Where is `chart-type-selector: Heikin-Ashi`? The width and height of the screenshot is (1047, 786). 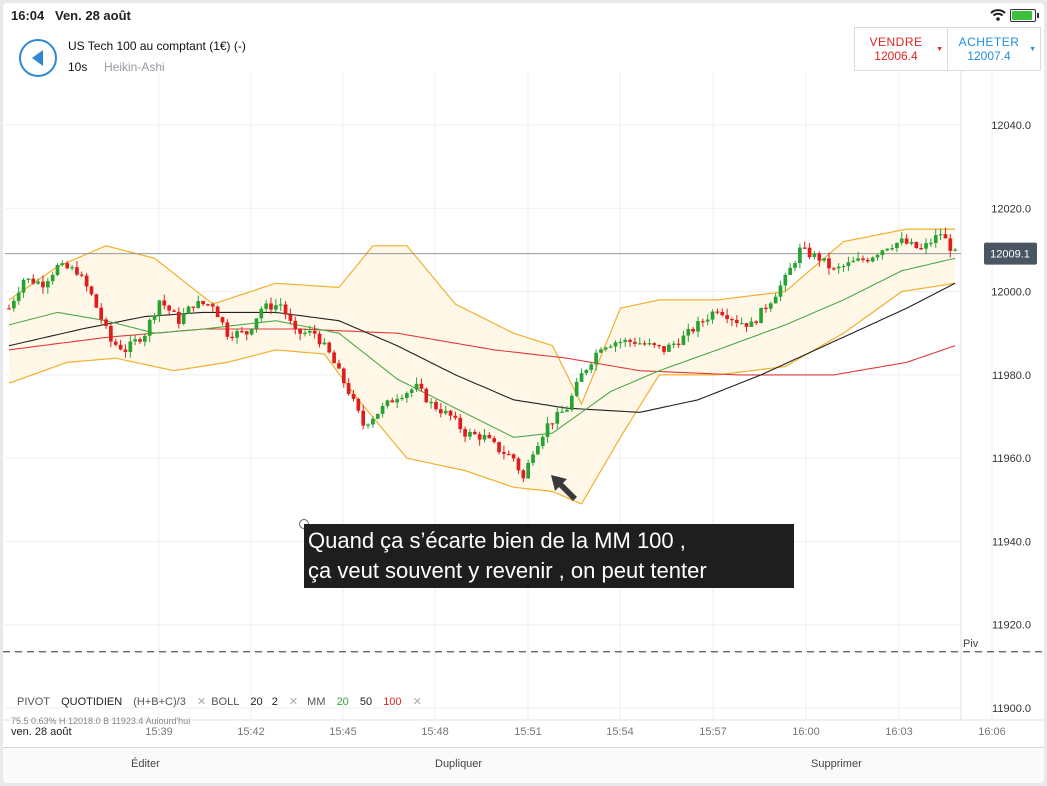
chart-type-selector: Heikin-Ashi is located at coordinates (134, 67).